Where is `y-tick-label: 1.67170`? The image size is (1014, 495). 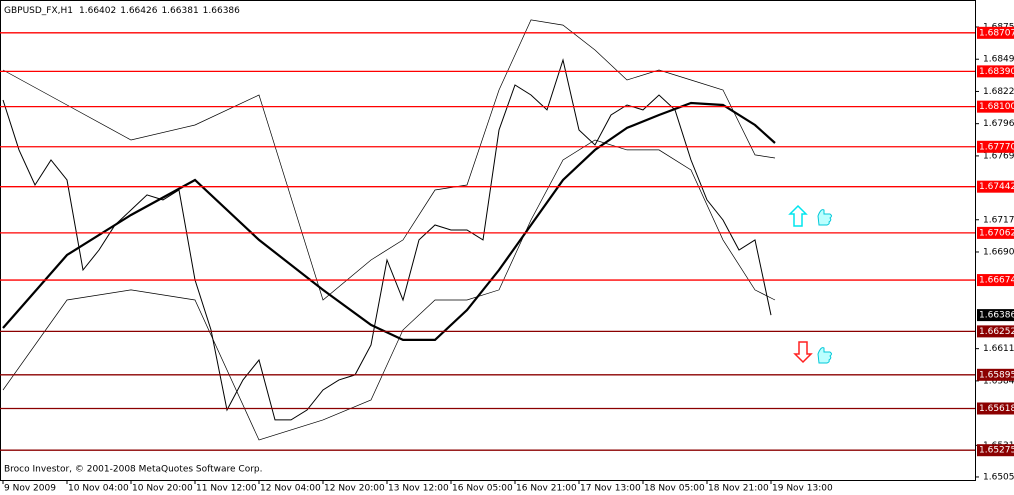 y-tick-label: 1.67170 is located at coordinates (998, 220).